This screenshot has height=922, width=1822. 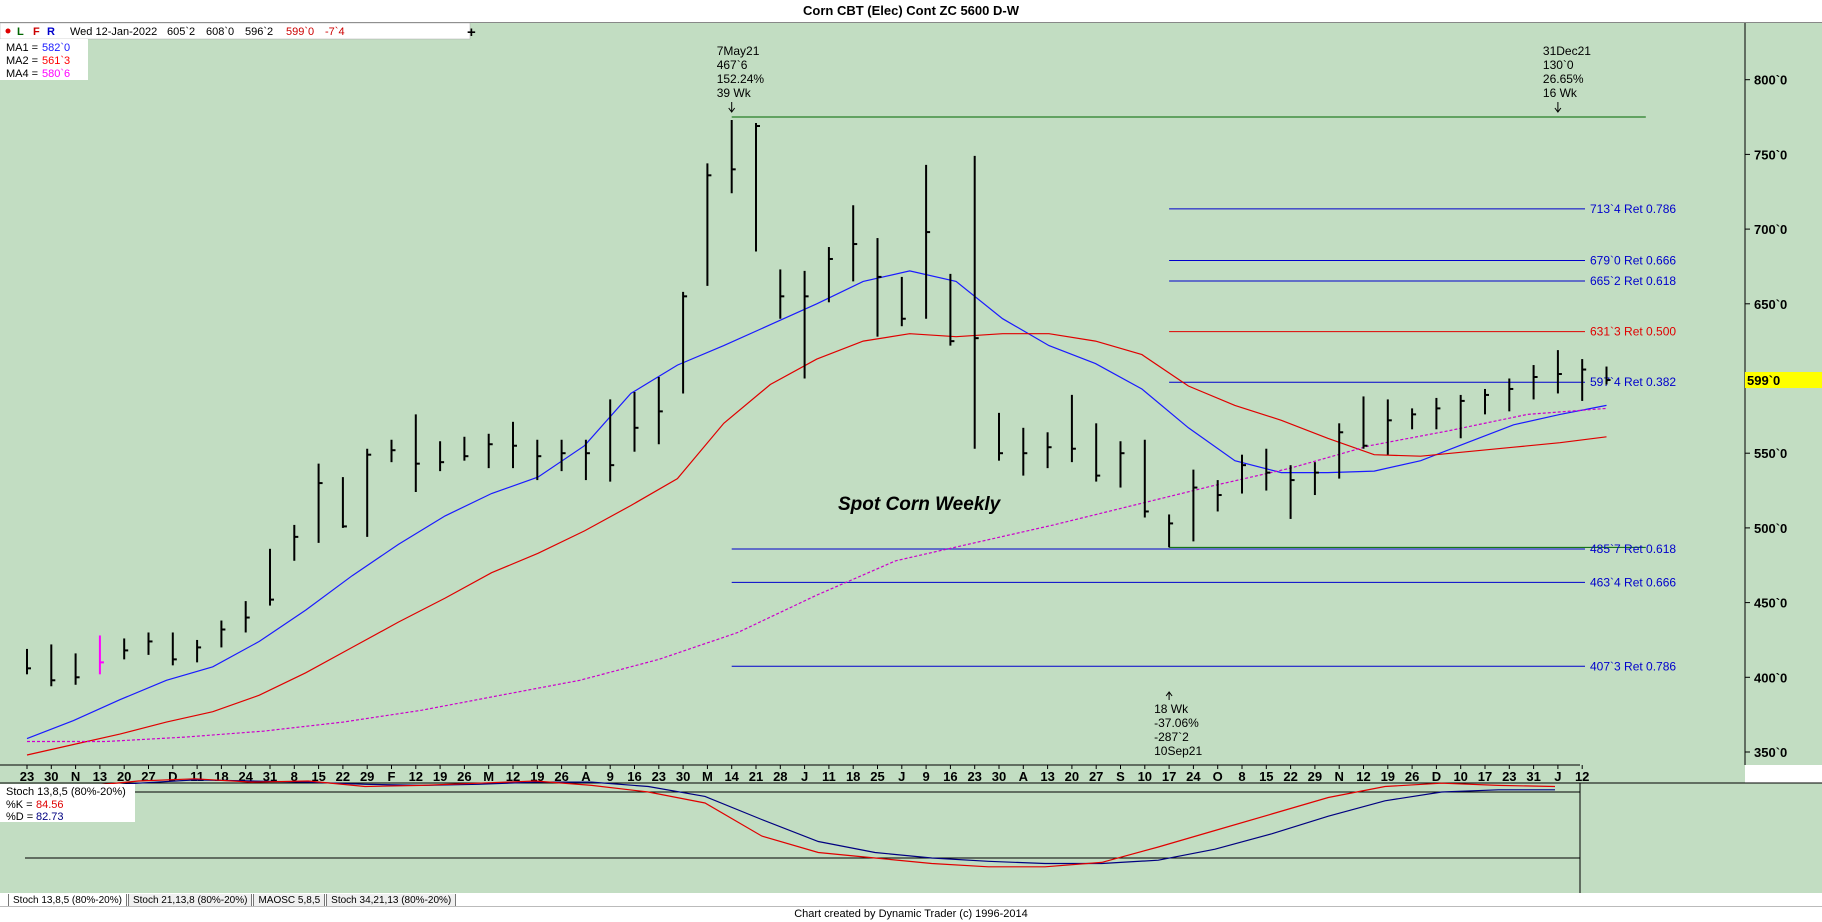 I want to click on ma4-label: MA4 =, so click(x=22, y=74).